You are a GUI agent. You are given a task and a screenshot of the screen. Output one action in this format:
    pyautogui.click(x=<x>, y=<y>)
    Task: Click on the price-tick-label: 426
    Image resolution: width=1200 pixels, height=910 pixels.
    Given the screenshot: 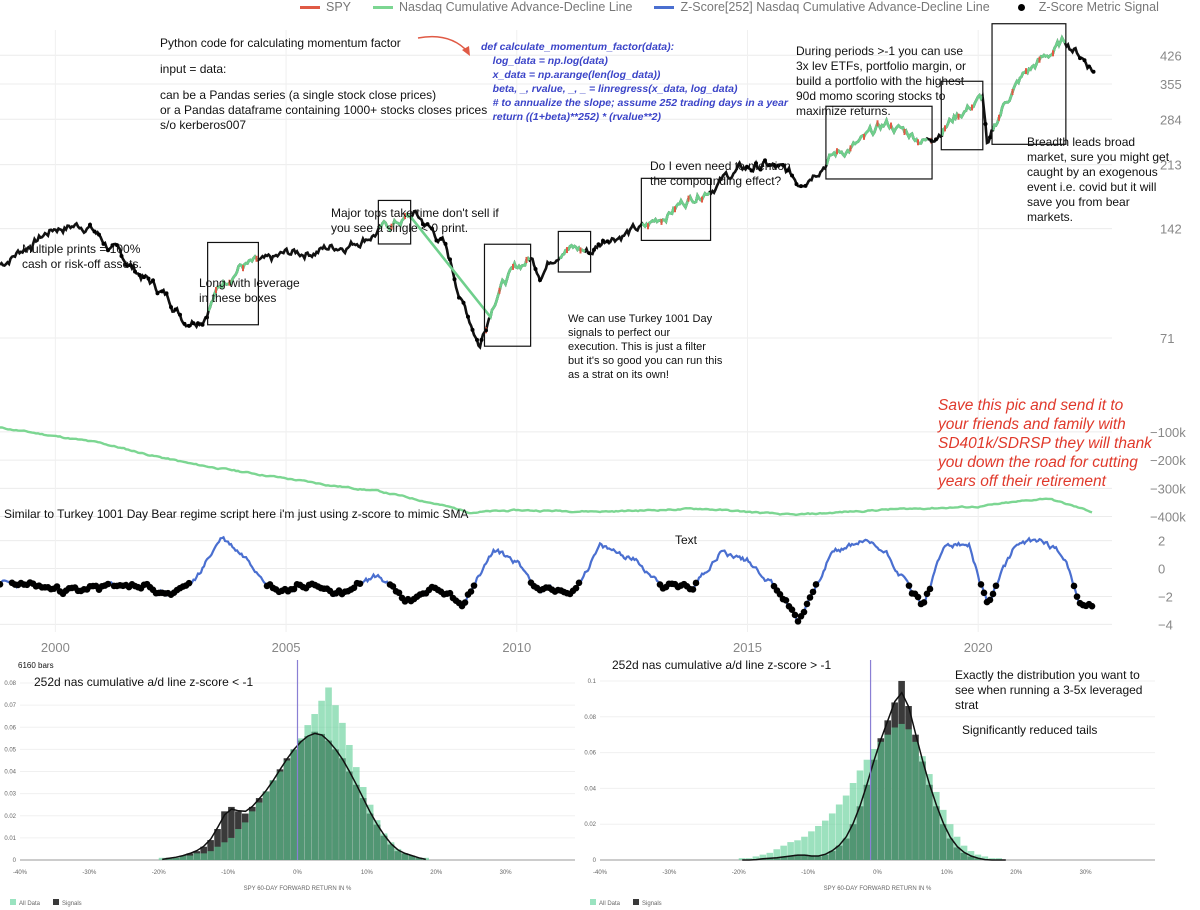 What is the action you would take?
    pyautogui.click(x=1171, y=55)
    